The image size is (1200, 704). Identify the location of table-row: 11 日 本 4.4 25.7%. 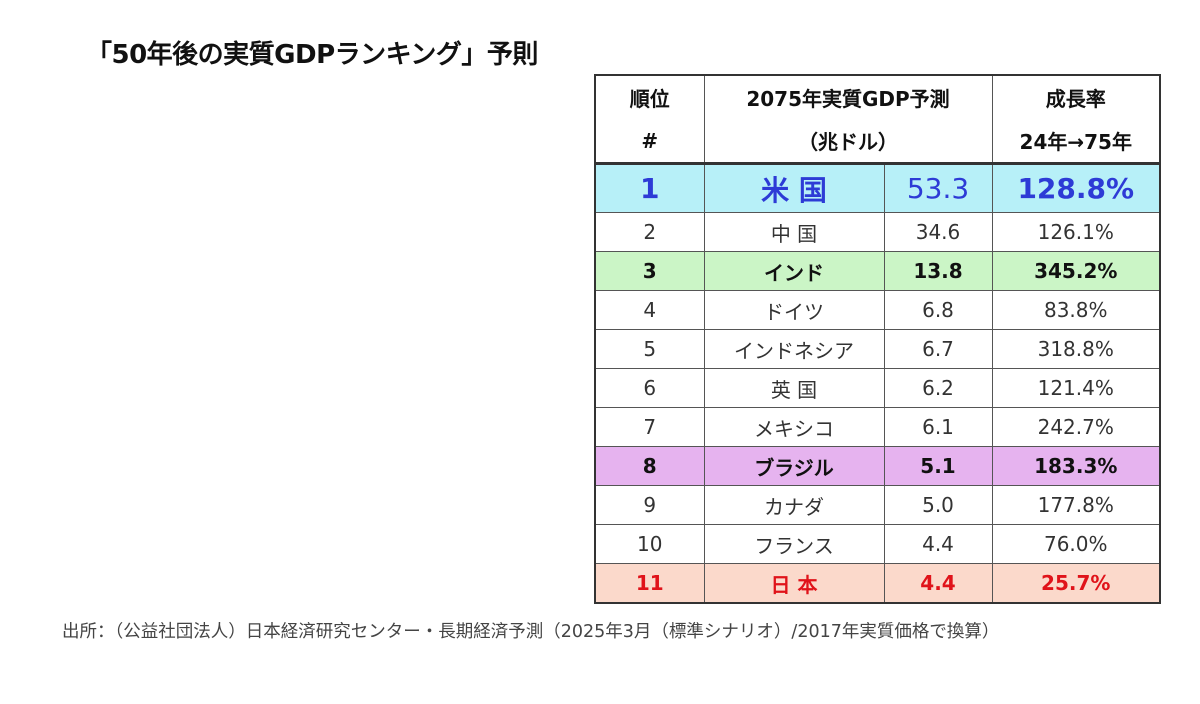
(877, 583).